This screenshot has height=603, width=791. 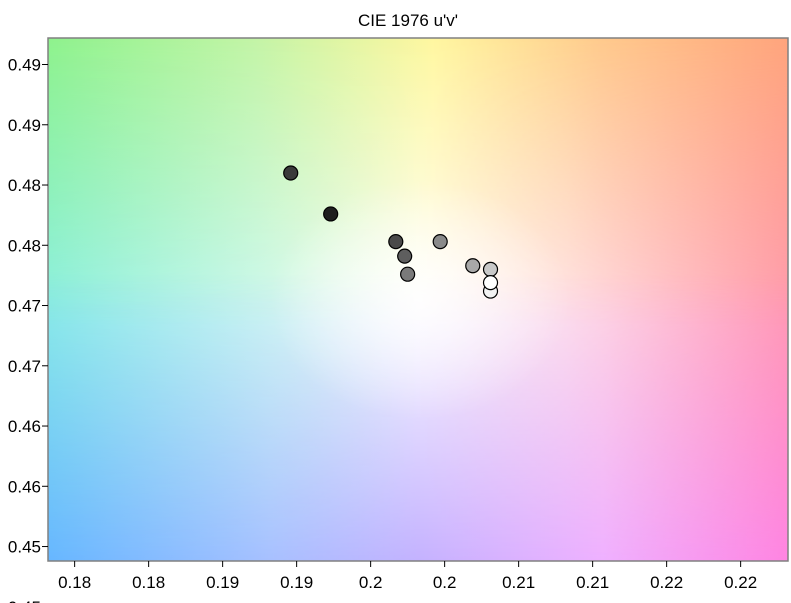 What do you see at coordinates (391, 232) in the screenshot?
I see `data-points` at bounding box center [391, 232].